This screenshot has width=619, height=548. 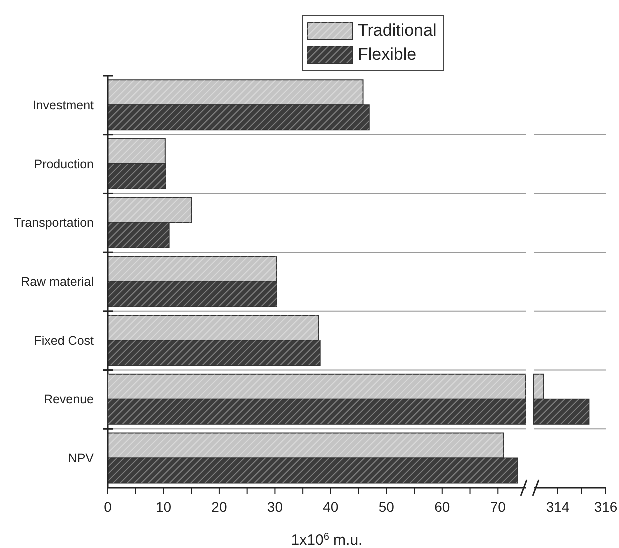 I want to click on y-tick-label: Production, so click(x=64, y=164).